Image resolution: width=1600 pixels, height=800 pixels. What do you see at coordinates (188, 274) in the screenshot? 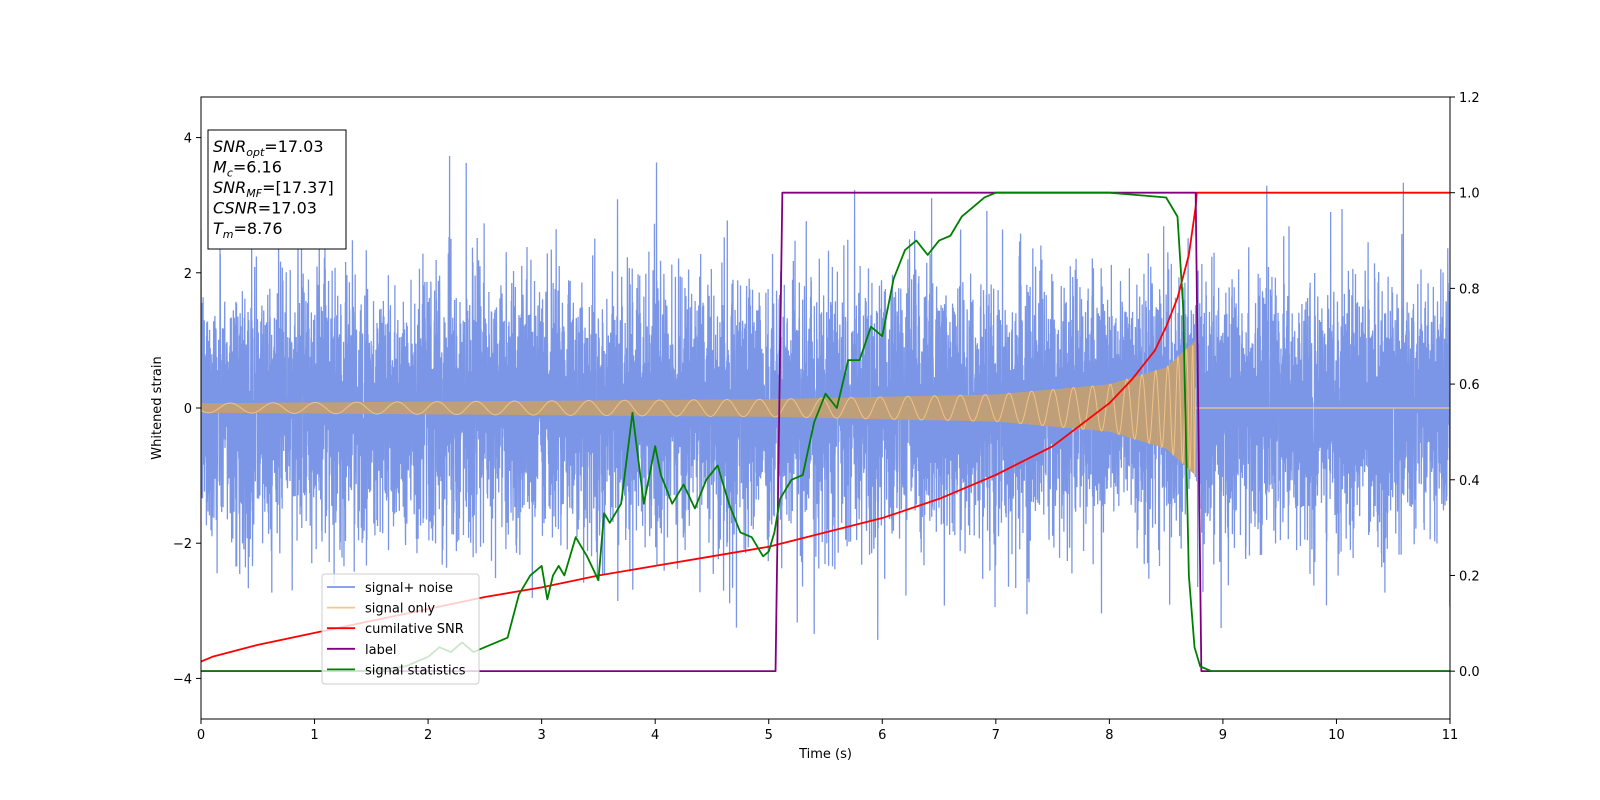
I see `y-left-tick-label: 2` at bounding box center [188, 274].